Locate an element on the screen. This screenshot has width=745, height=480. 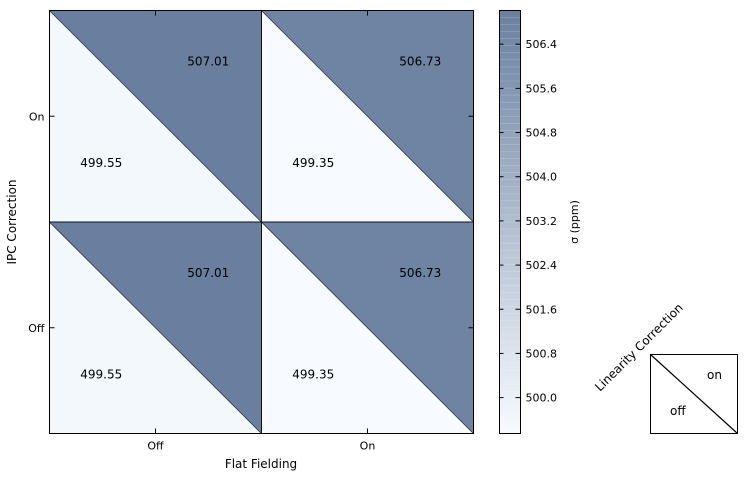
x-axis-label: Flat Fielding is located at coordinates (261, 464).